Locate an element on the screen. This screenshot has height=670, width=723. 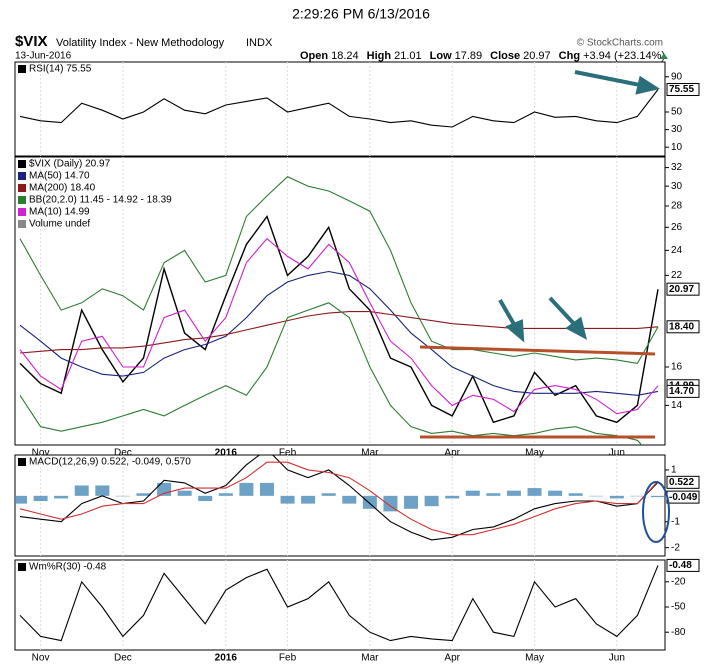
y-tick-label: 10 is located at coordinates (677, 147).